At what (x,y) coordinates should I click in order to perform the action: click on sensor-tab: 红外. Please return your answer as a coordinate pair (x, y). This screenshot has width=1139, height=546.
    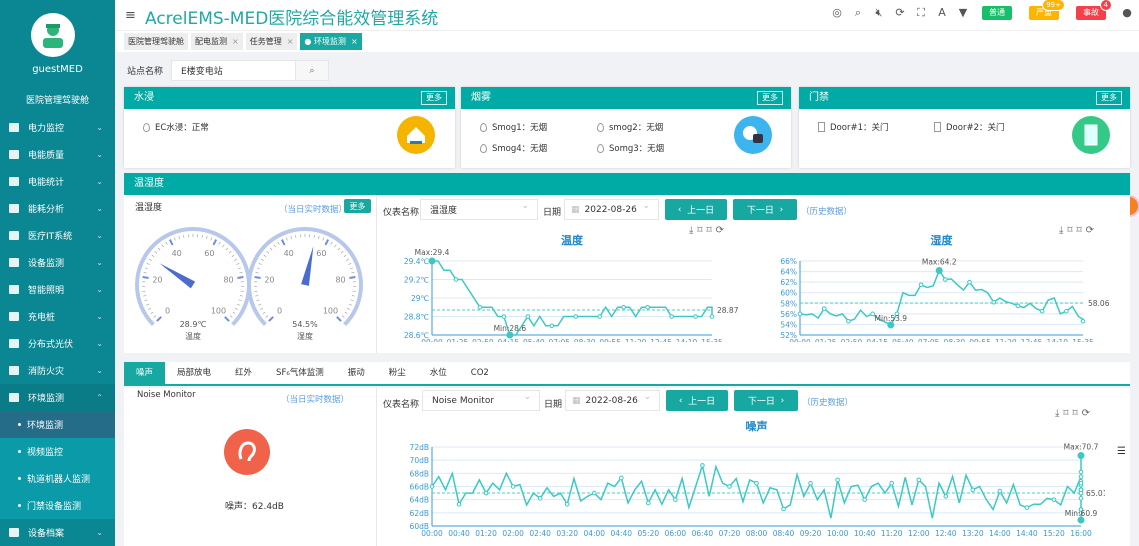
    Looking at the image, I should click on (244, 373).